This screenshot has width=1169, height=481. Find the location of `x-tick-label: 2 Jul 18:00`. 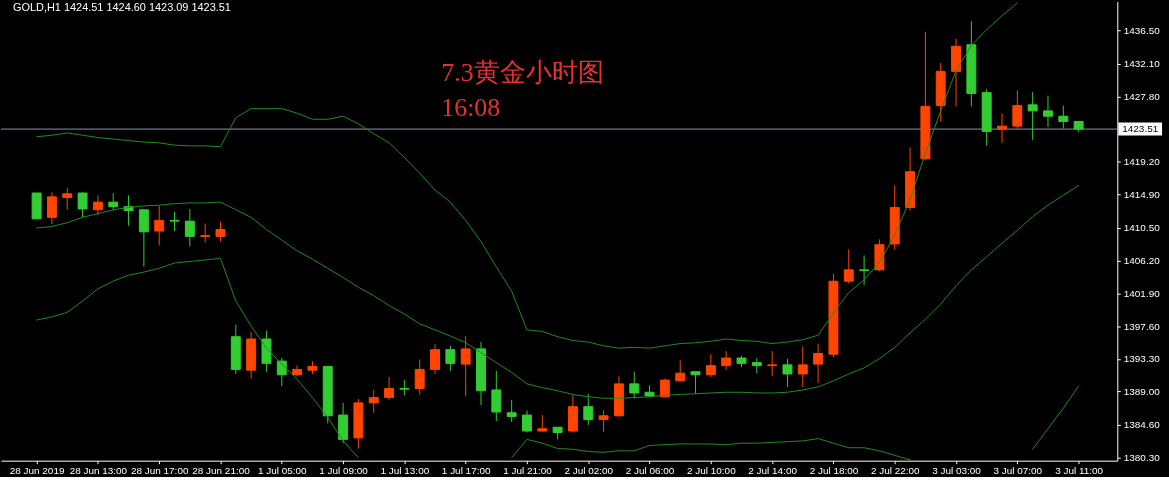

x-tick-label: 2 Jul 18:00 is located at coordinates (834, 471).